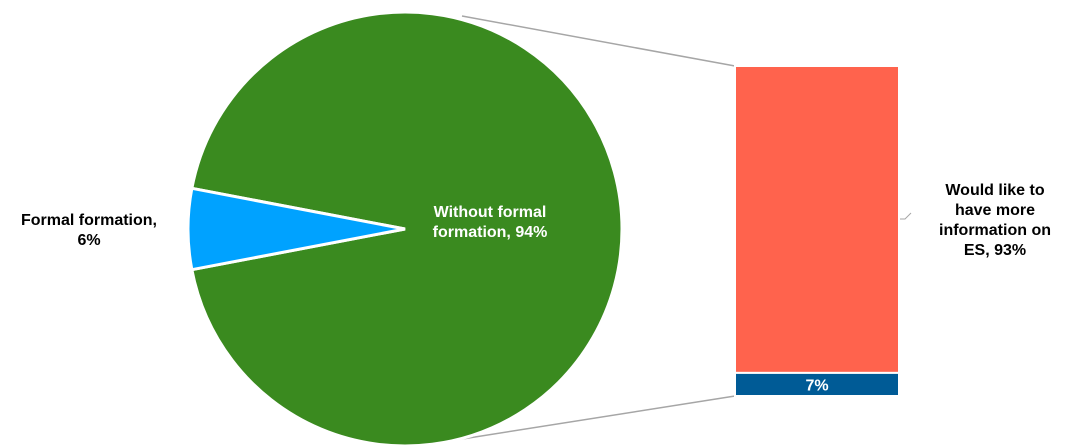  I want to click on bar-label-would-like-to-have-more-information-on-es-line: information on, so click(995, 230).